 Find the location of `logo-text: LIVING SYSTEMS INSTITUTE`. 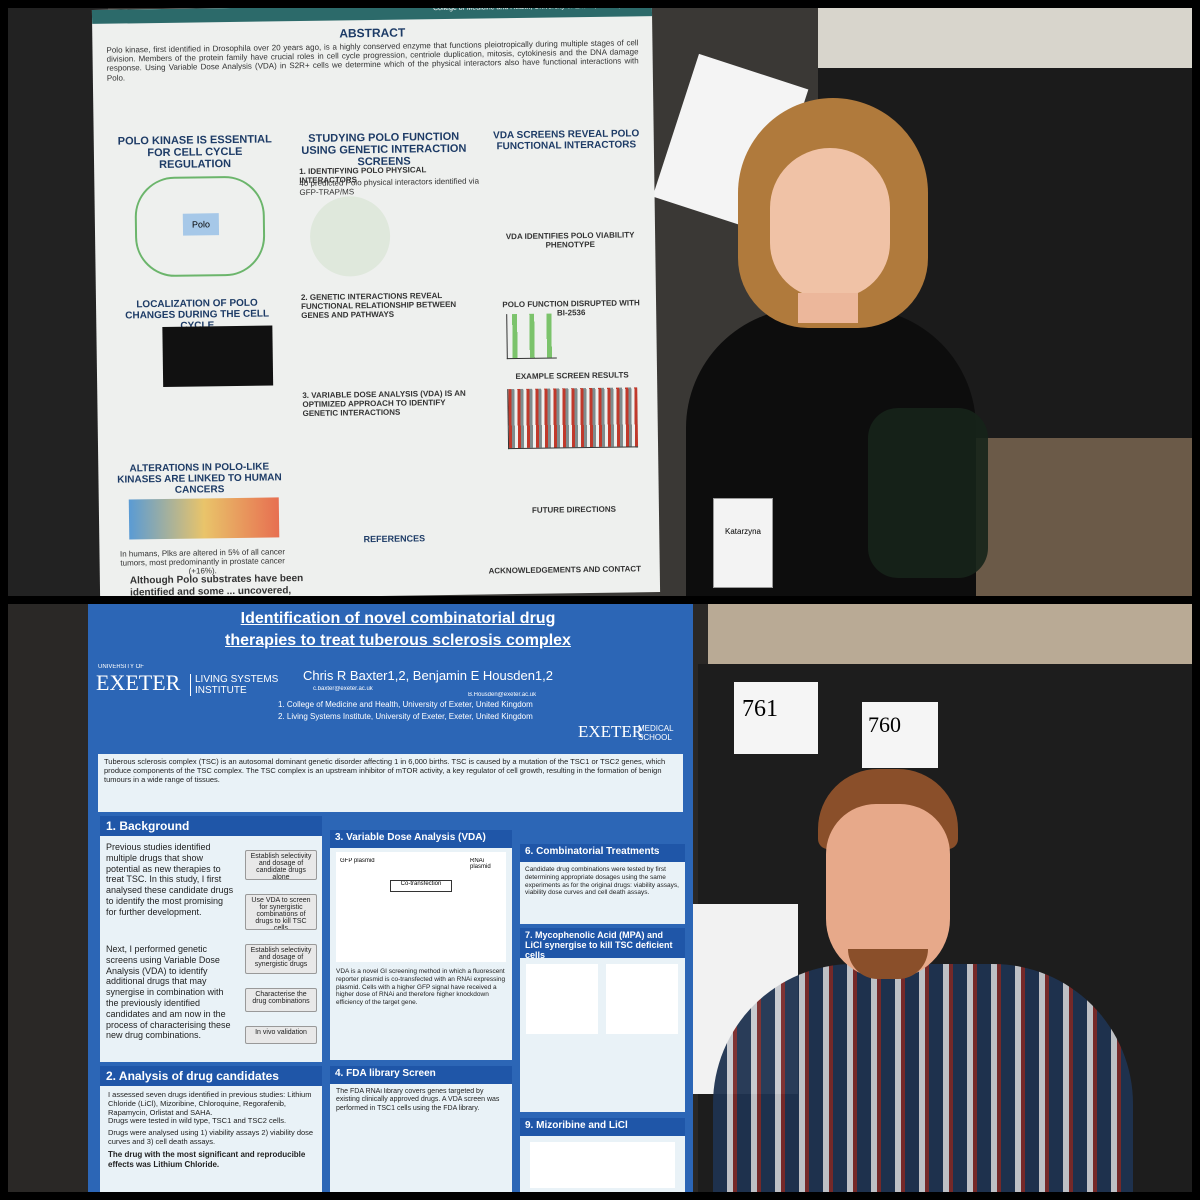

logo-text: LIVING SYSTEMS INSTITUTE is located at coordinates (235, 685).